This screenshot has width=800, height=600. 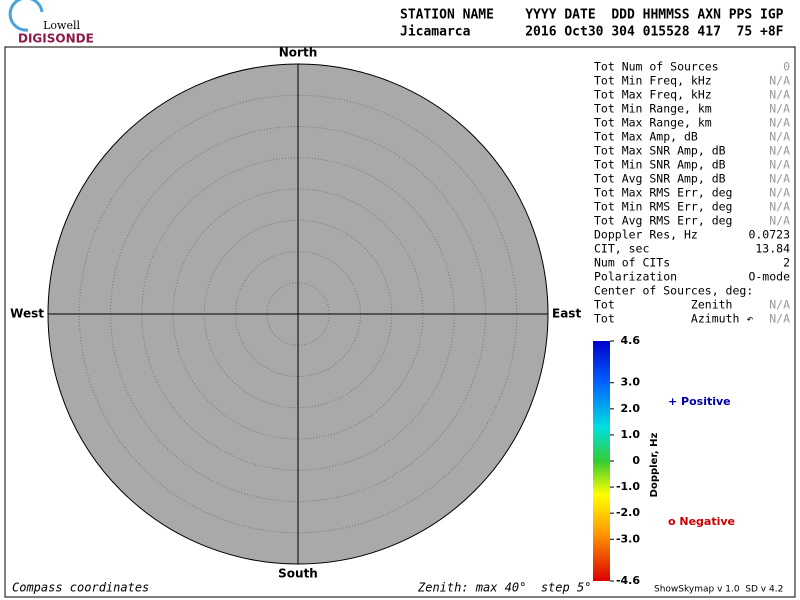 What do you see at coordinates (628, 512) in the screenshot?
I see `colorbar-tick-label: -2.0` at bounding box center [628, 512].